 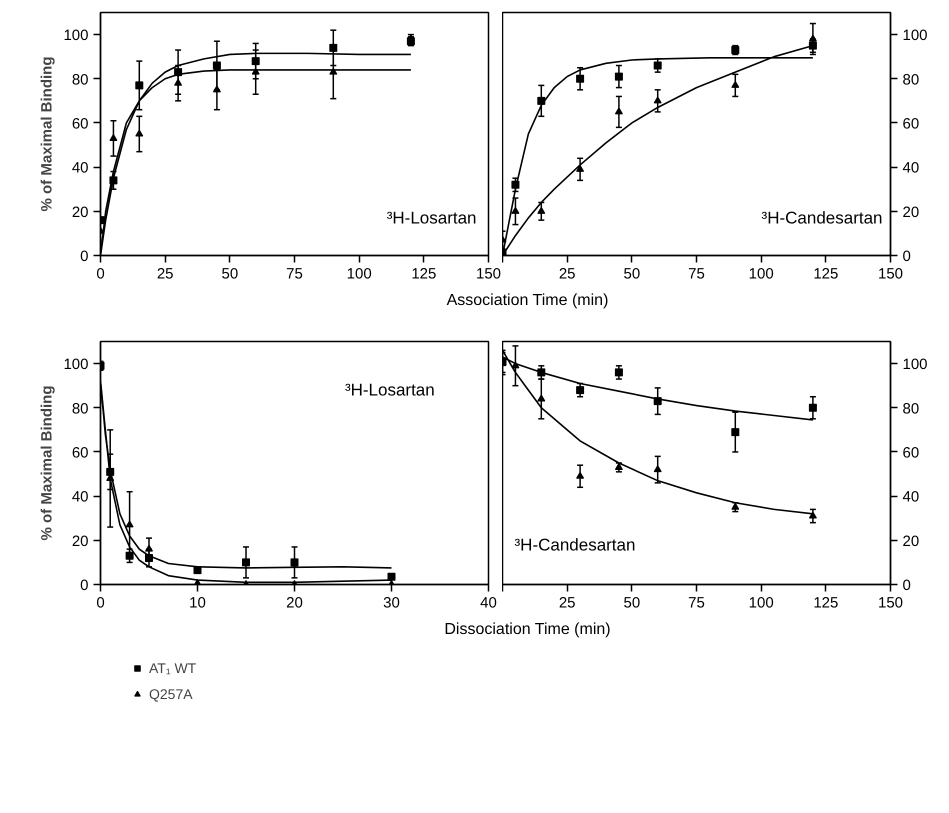 What do you see at coordinates (294, 603) in the screenshot?
I see `x-tick-label: 20` at bounding box center [294, 603].